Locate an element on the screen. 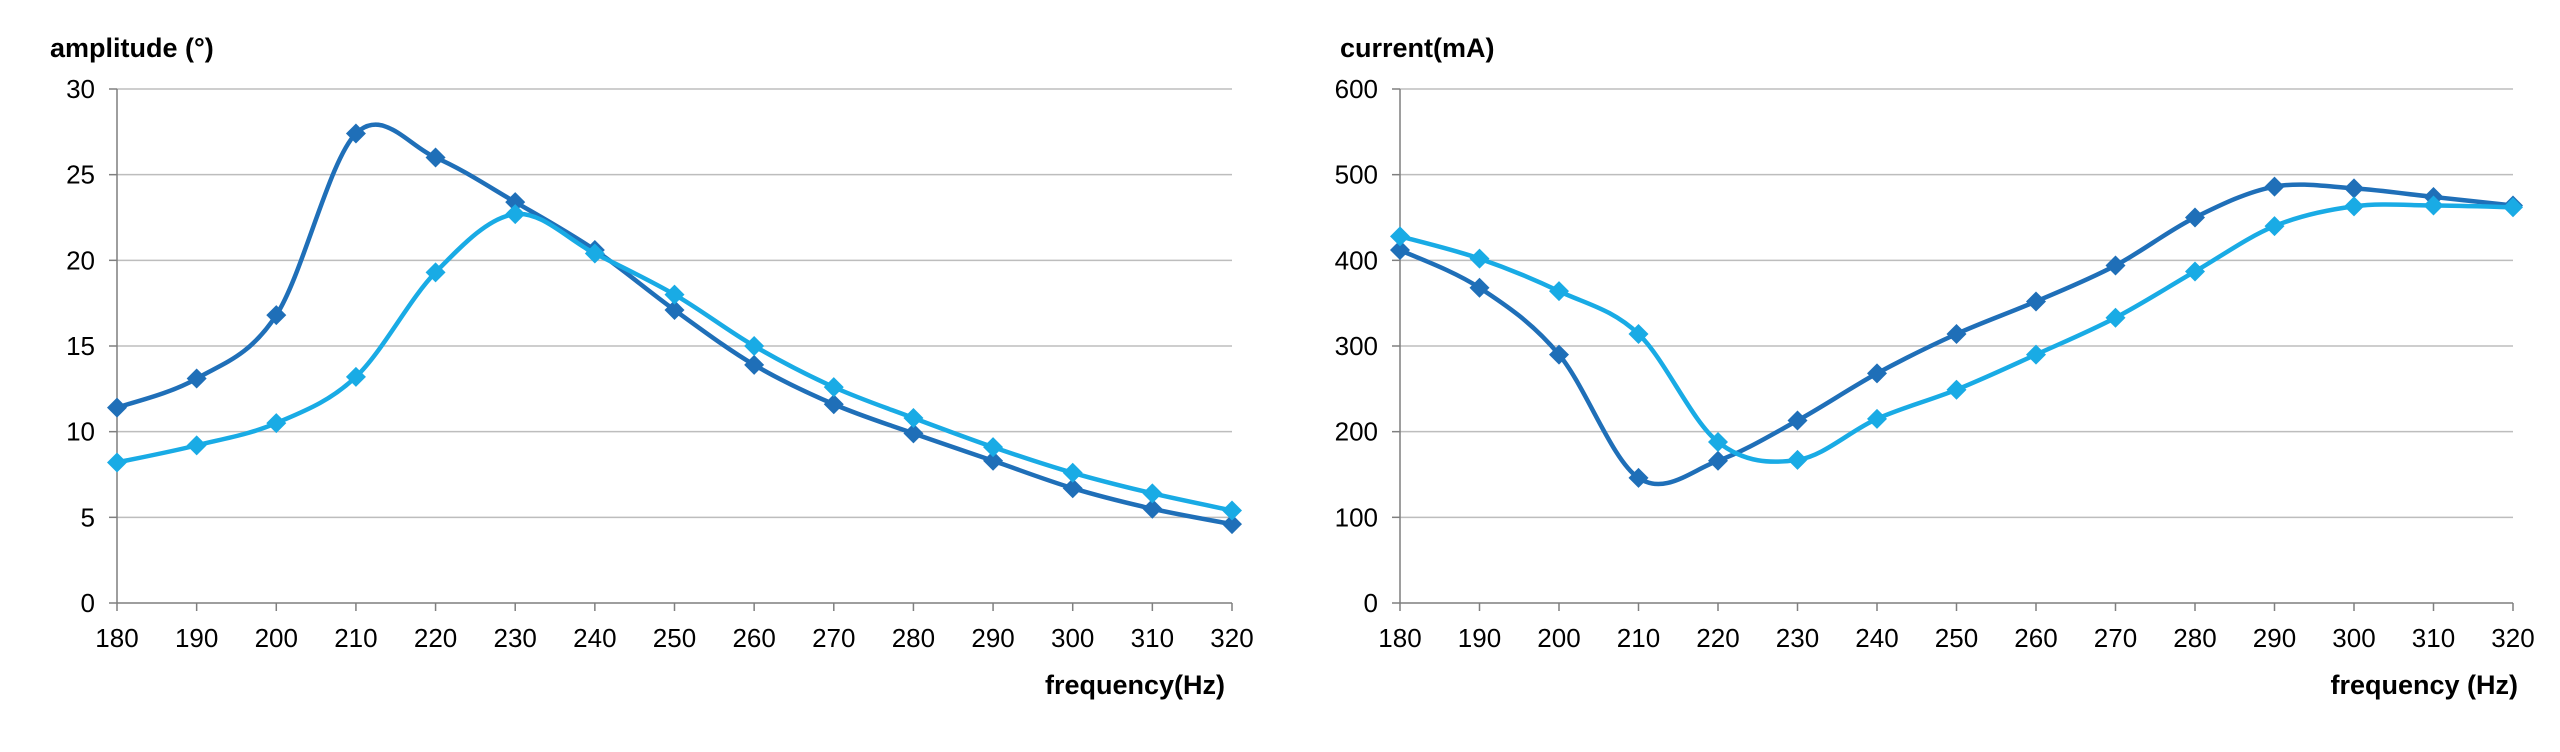  y-tick-label: 300 is located at coordinates (1356, 346).